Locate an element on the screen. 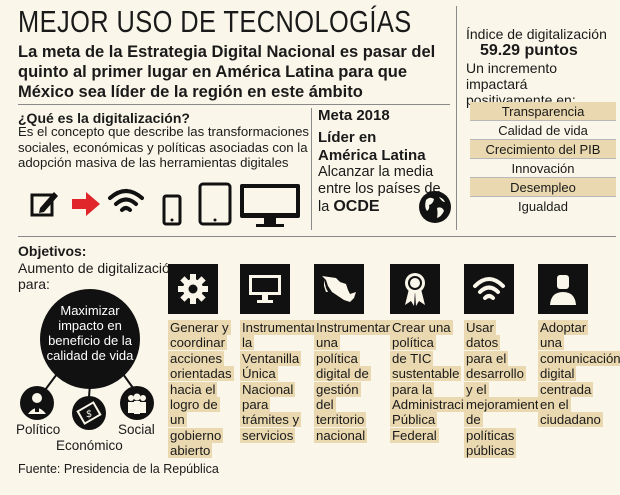 This screenshot has height=495, width=620. divider-vertical-right is located at coordinates (456, 118).